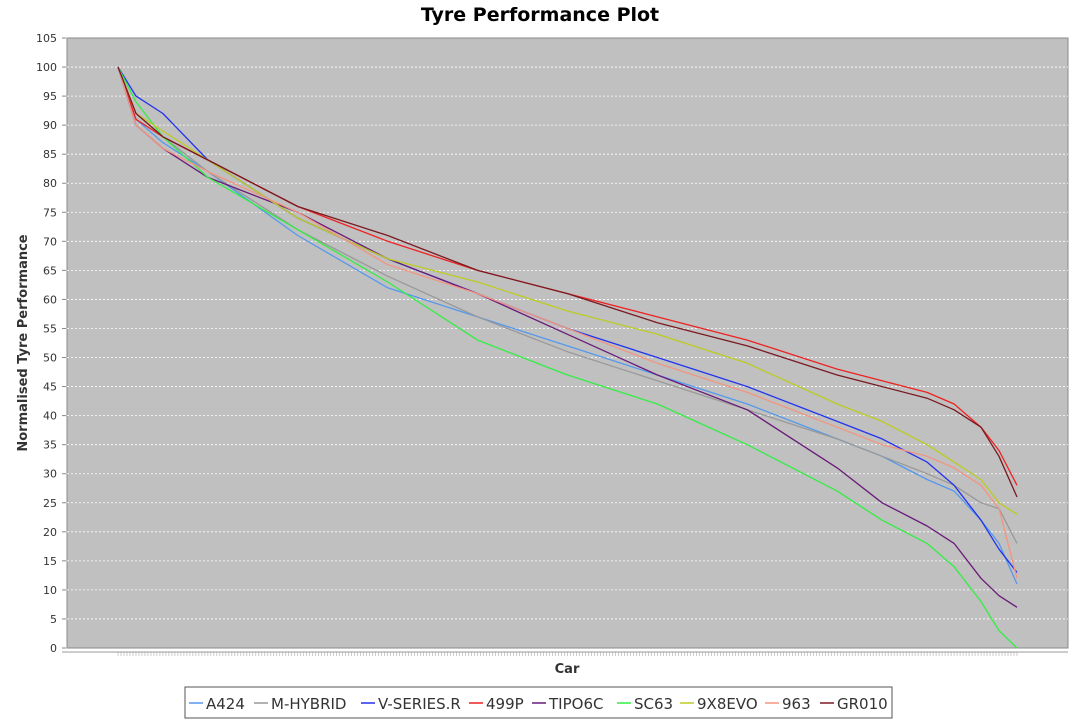  What do you see at coordinates (225, 704) in the screenshot?
I see `legend-label-a424: A424` at bounding box center [225, 704].